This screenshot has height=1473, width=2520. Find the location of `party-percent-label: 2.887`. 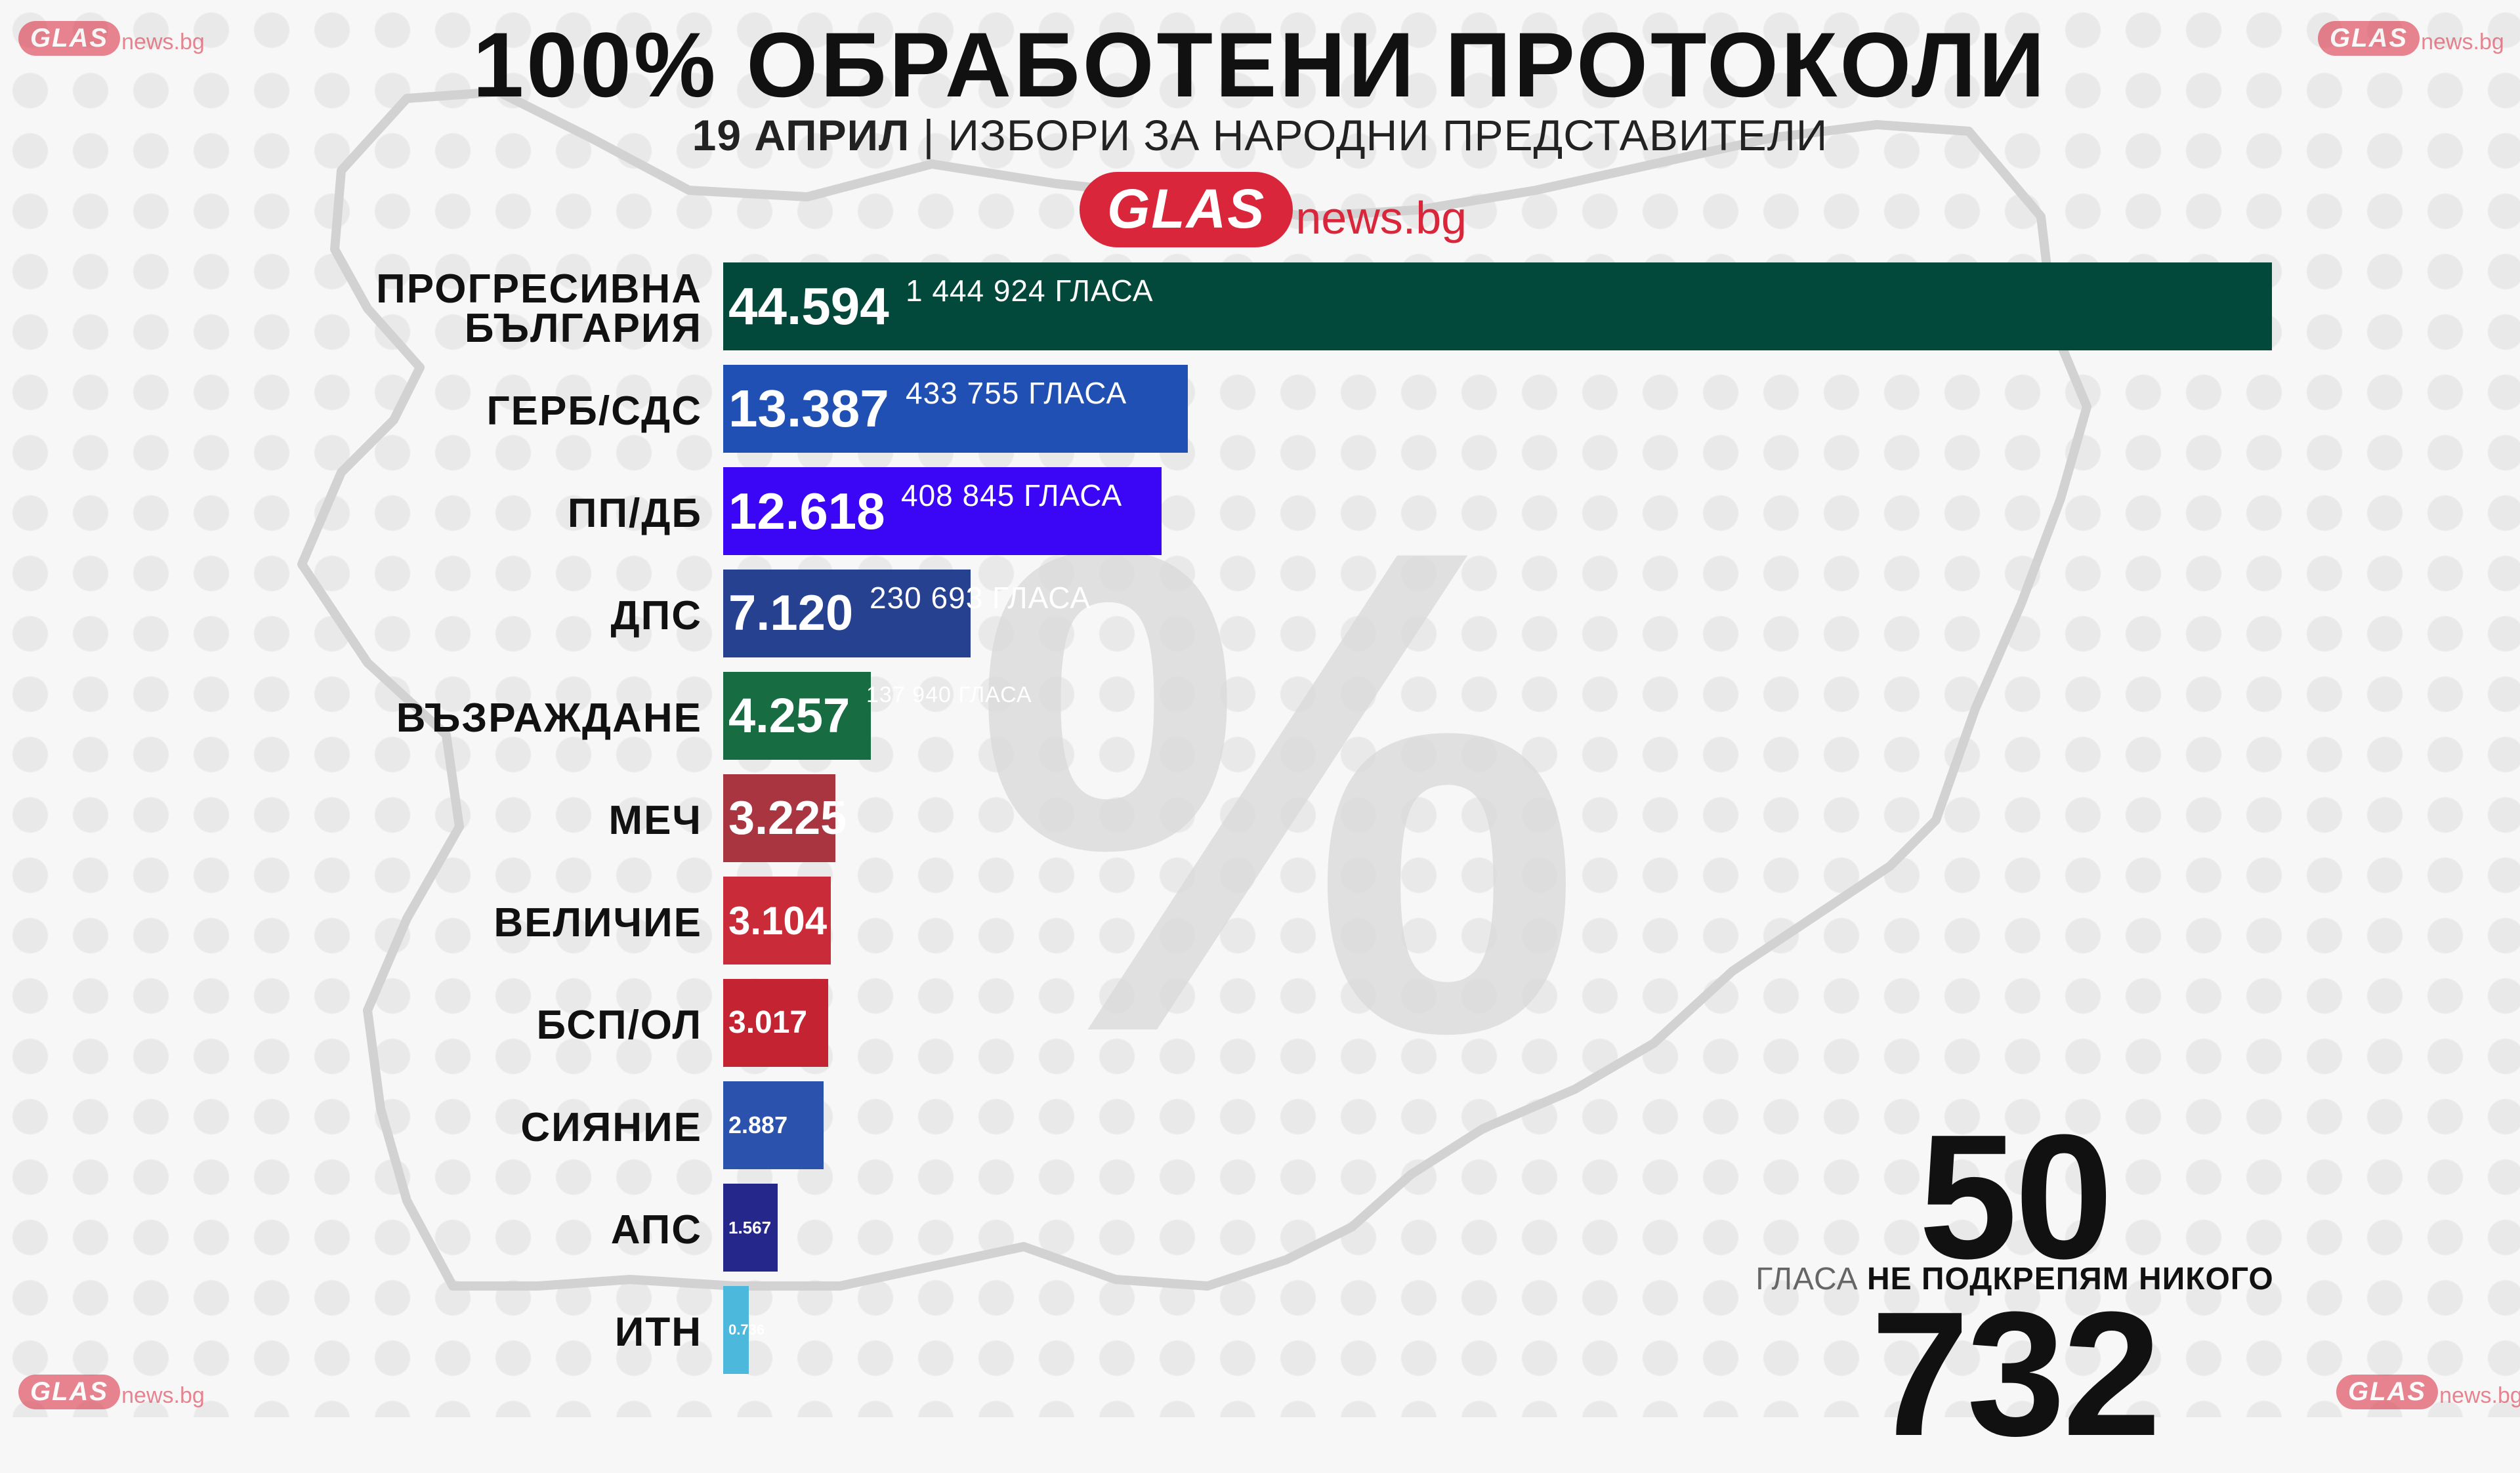

party-percent-label: 2.887 is located at coordinates (758, 1125).